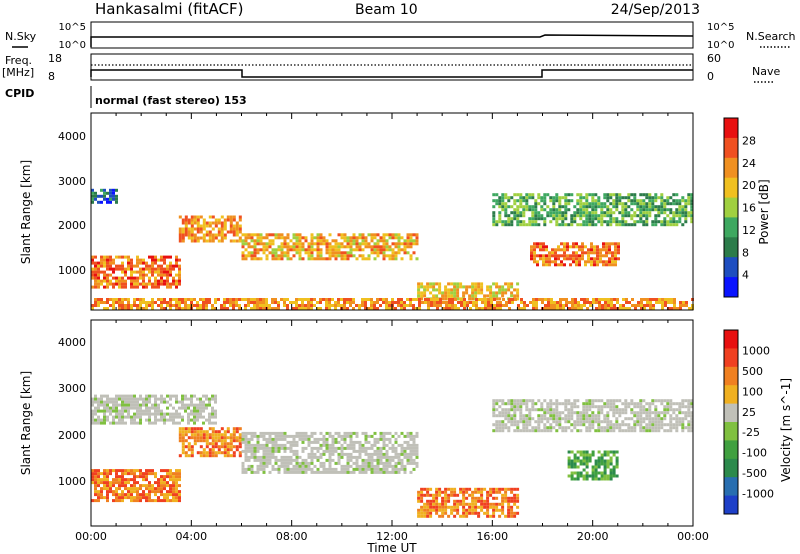 The height and width of the screenshot is (554, 800). I want to click on cpid-panel: CPID normal (fast stereo) 153, so click(126, 97).